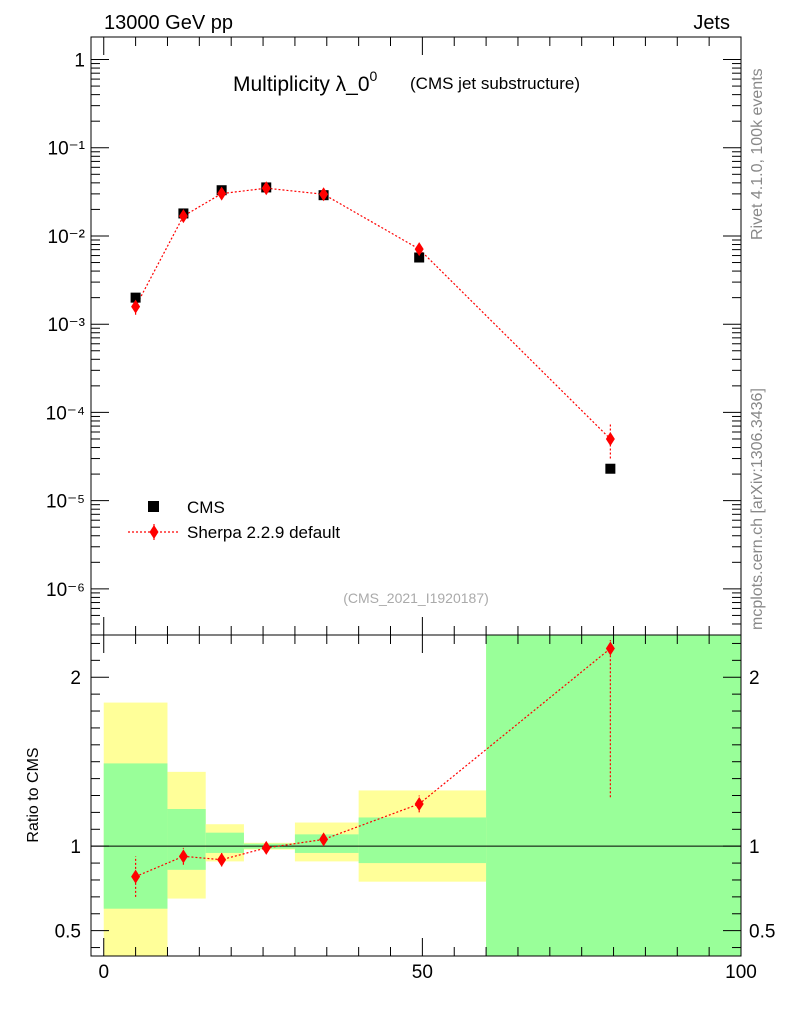 Image resolution: width=786 pixels, height=1024 pixels. Describe the element at coordinates (373, 313) in the screenshot. I see `sherpa-line` at that location.